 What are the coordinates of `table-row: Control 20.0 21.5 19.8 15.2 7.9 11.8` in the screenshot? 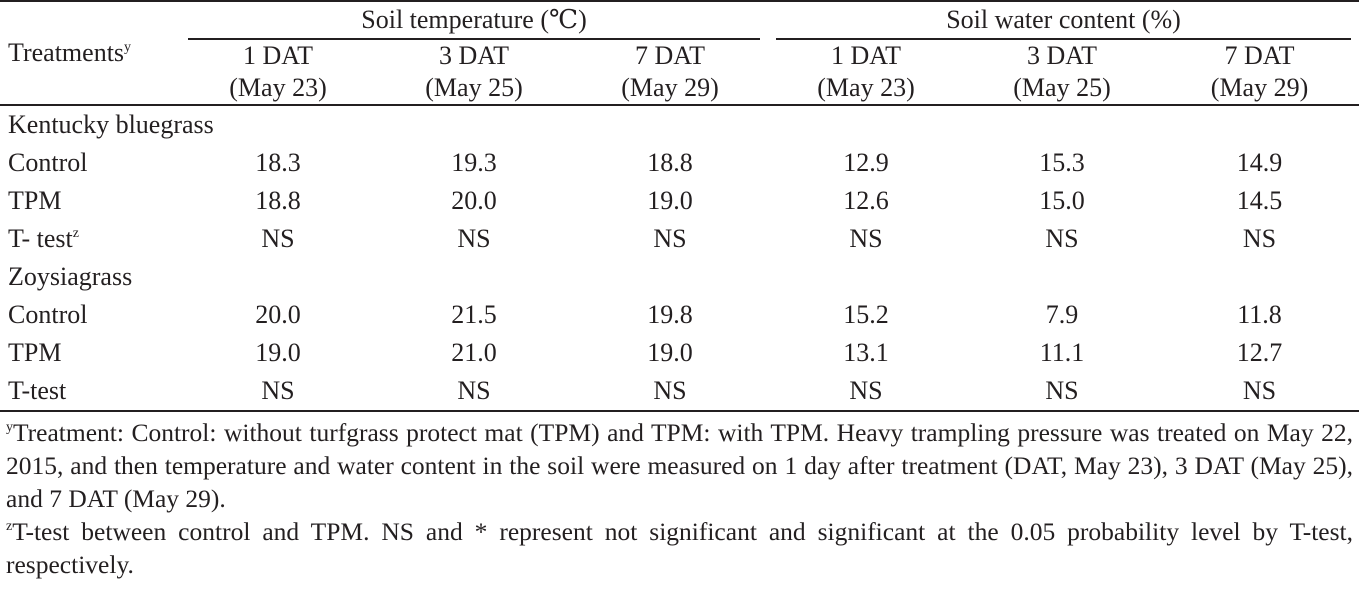 It's located at (679, 315).